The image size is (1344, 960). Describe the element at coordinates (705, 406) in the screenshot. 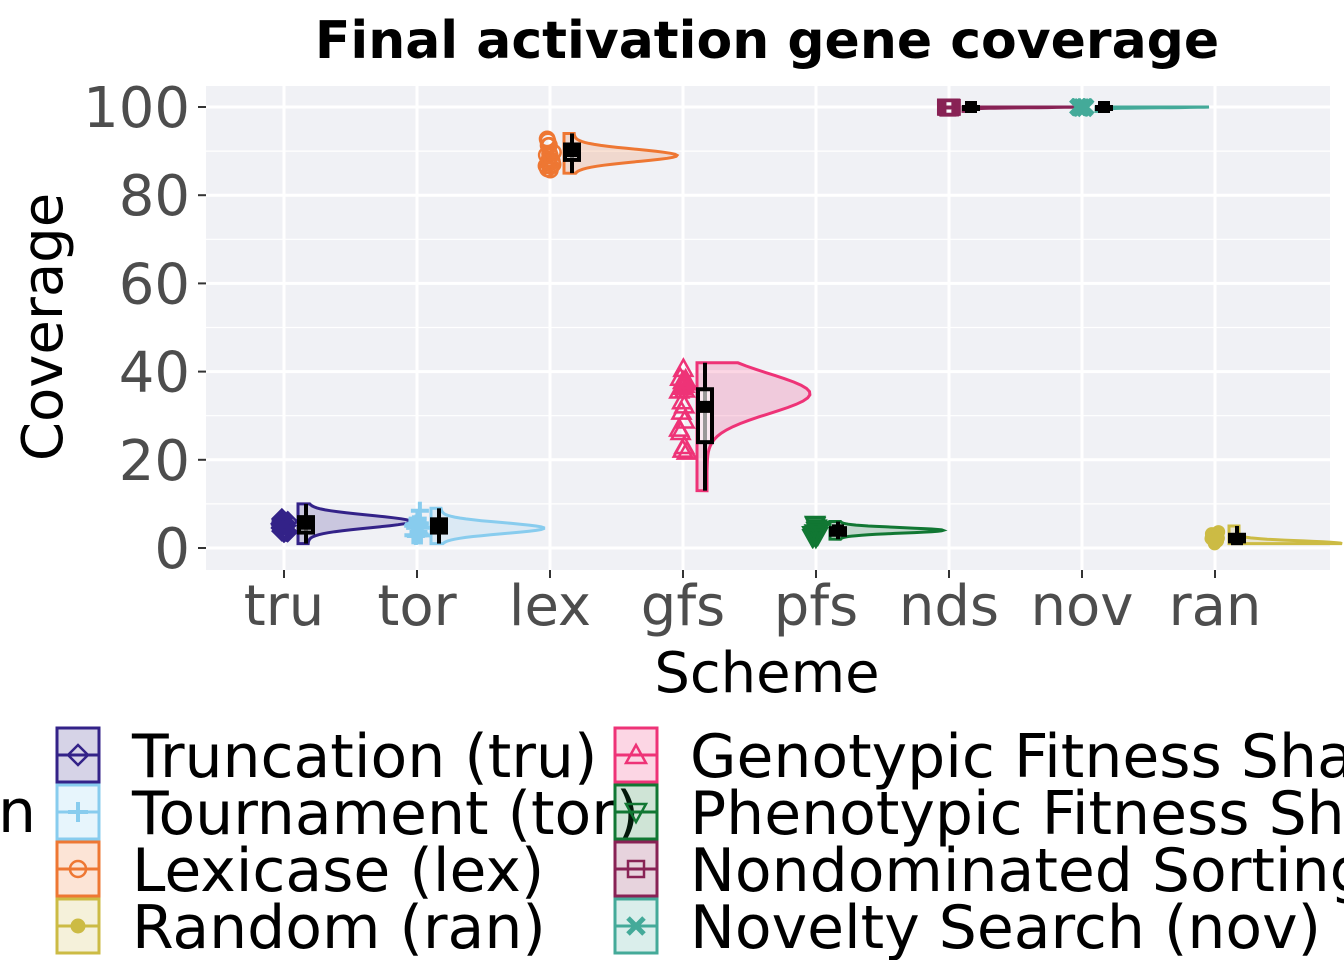

I see `median-gfs` at that location.